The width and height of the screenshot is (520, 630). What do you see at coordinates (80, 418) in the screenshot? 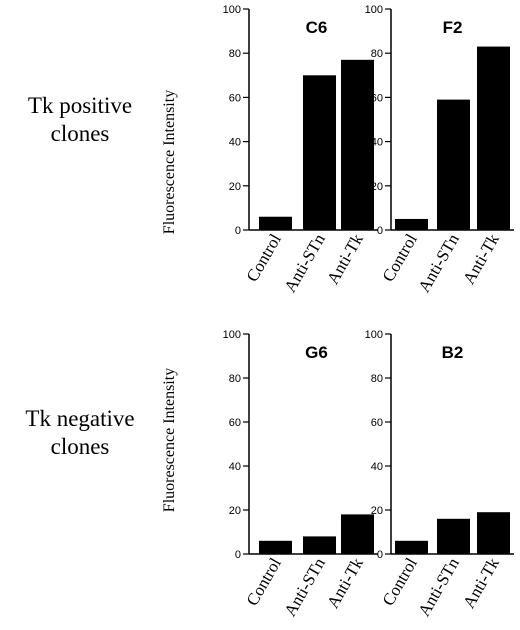
I see `row-label-line: Tk negative` at bounding box center [80, 418].